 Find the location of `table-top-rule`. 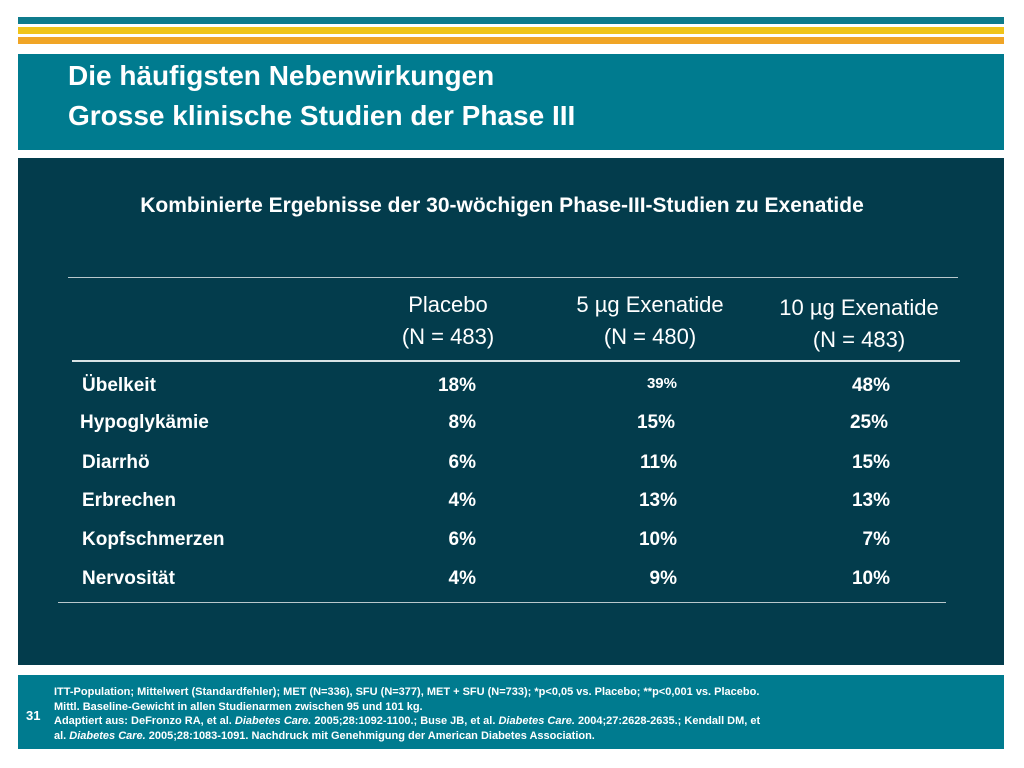

table-top-rule is located at coordinates (513, 277).